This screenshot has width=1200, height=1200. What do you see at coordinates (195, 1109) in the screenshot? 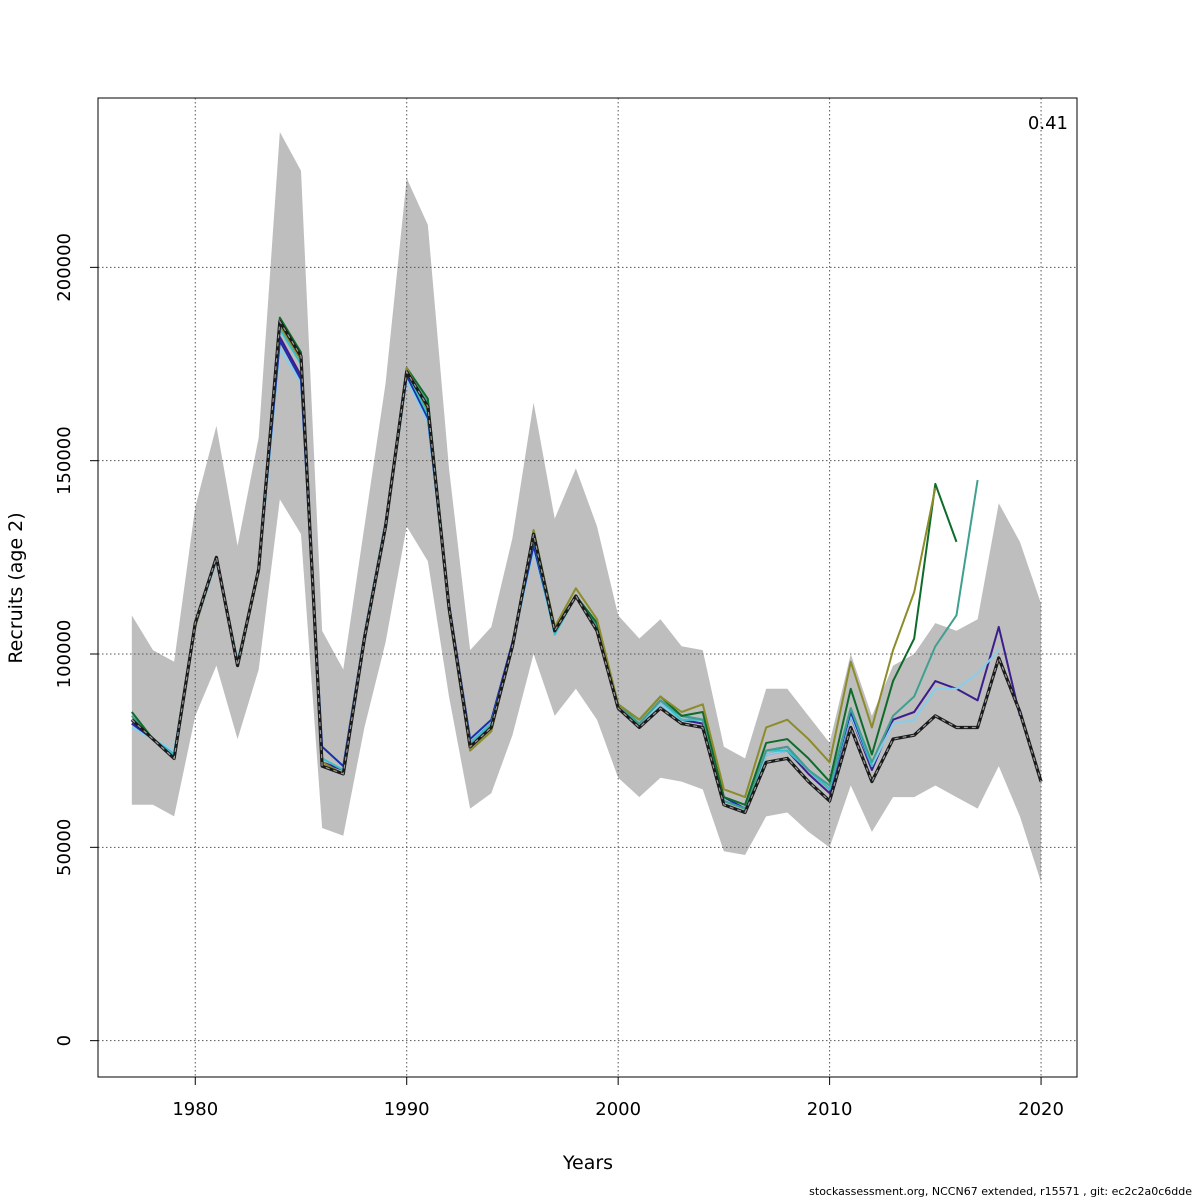
I see `x-tick-label: 1980` at bounding box center [195, 1109].